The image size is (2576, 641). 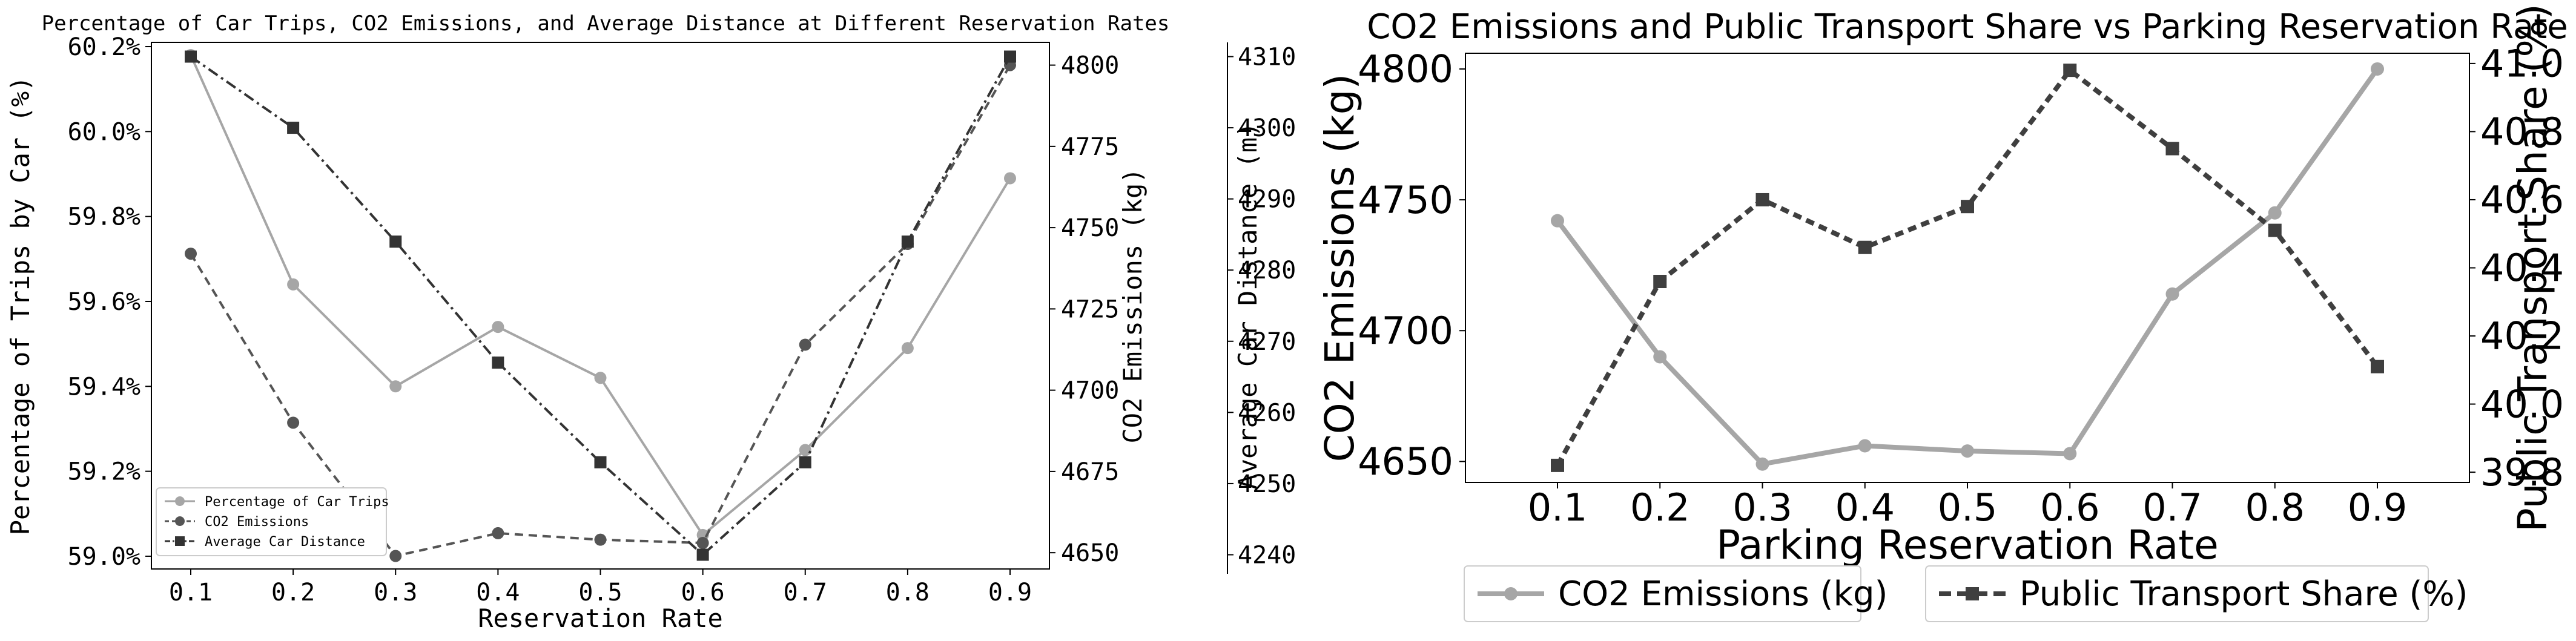 What do you see at coordinates (257, 522) in the screenshot?
I see `legend-label: CO2 Emissions` at bounding box center [257, 522].